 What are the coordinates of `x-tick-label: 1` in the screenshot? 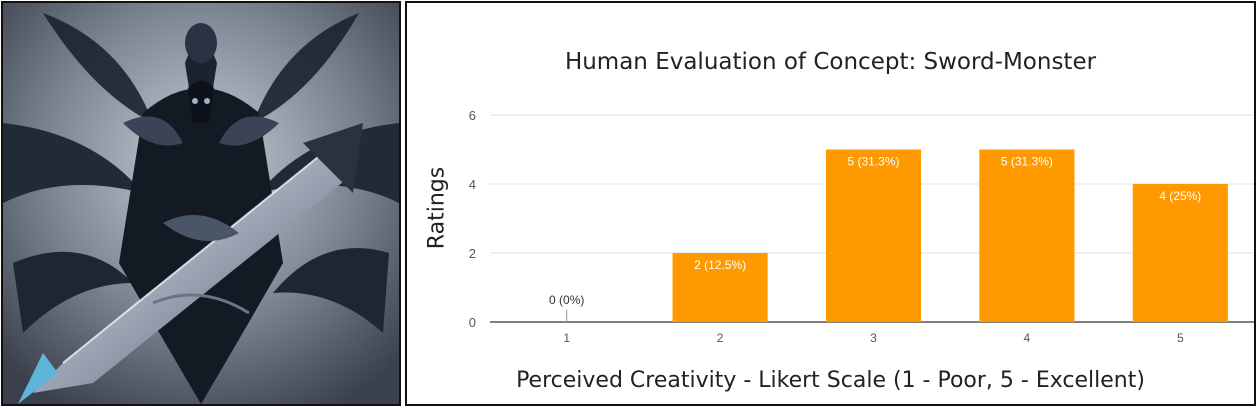 It's located at (566, 338).